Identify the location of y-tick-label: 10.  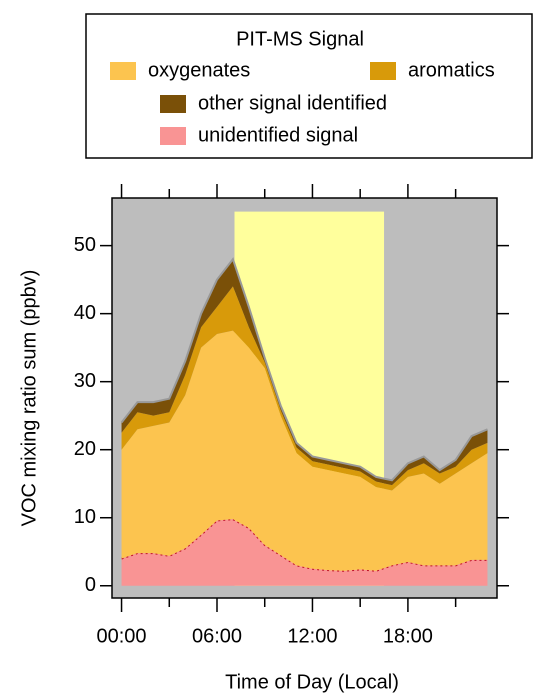
(85, 517).